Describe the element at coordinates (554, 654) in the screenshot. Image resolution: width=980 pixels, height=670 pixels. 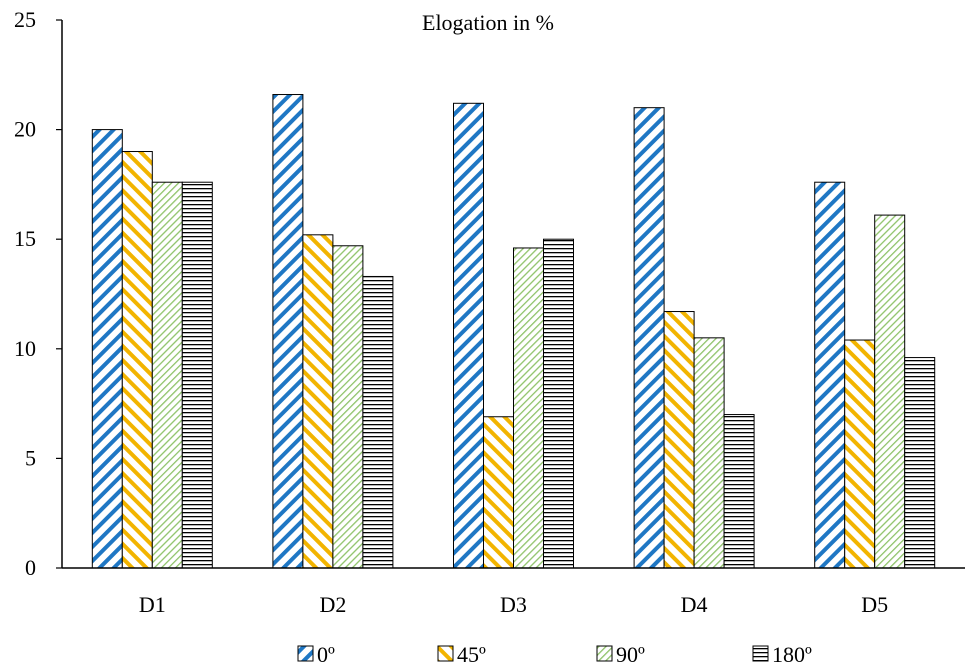
I see `legend: 0º 45º 90º 180º` at that location.